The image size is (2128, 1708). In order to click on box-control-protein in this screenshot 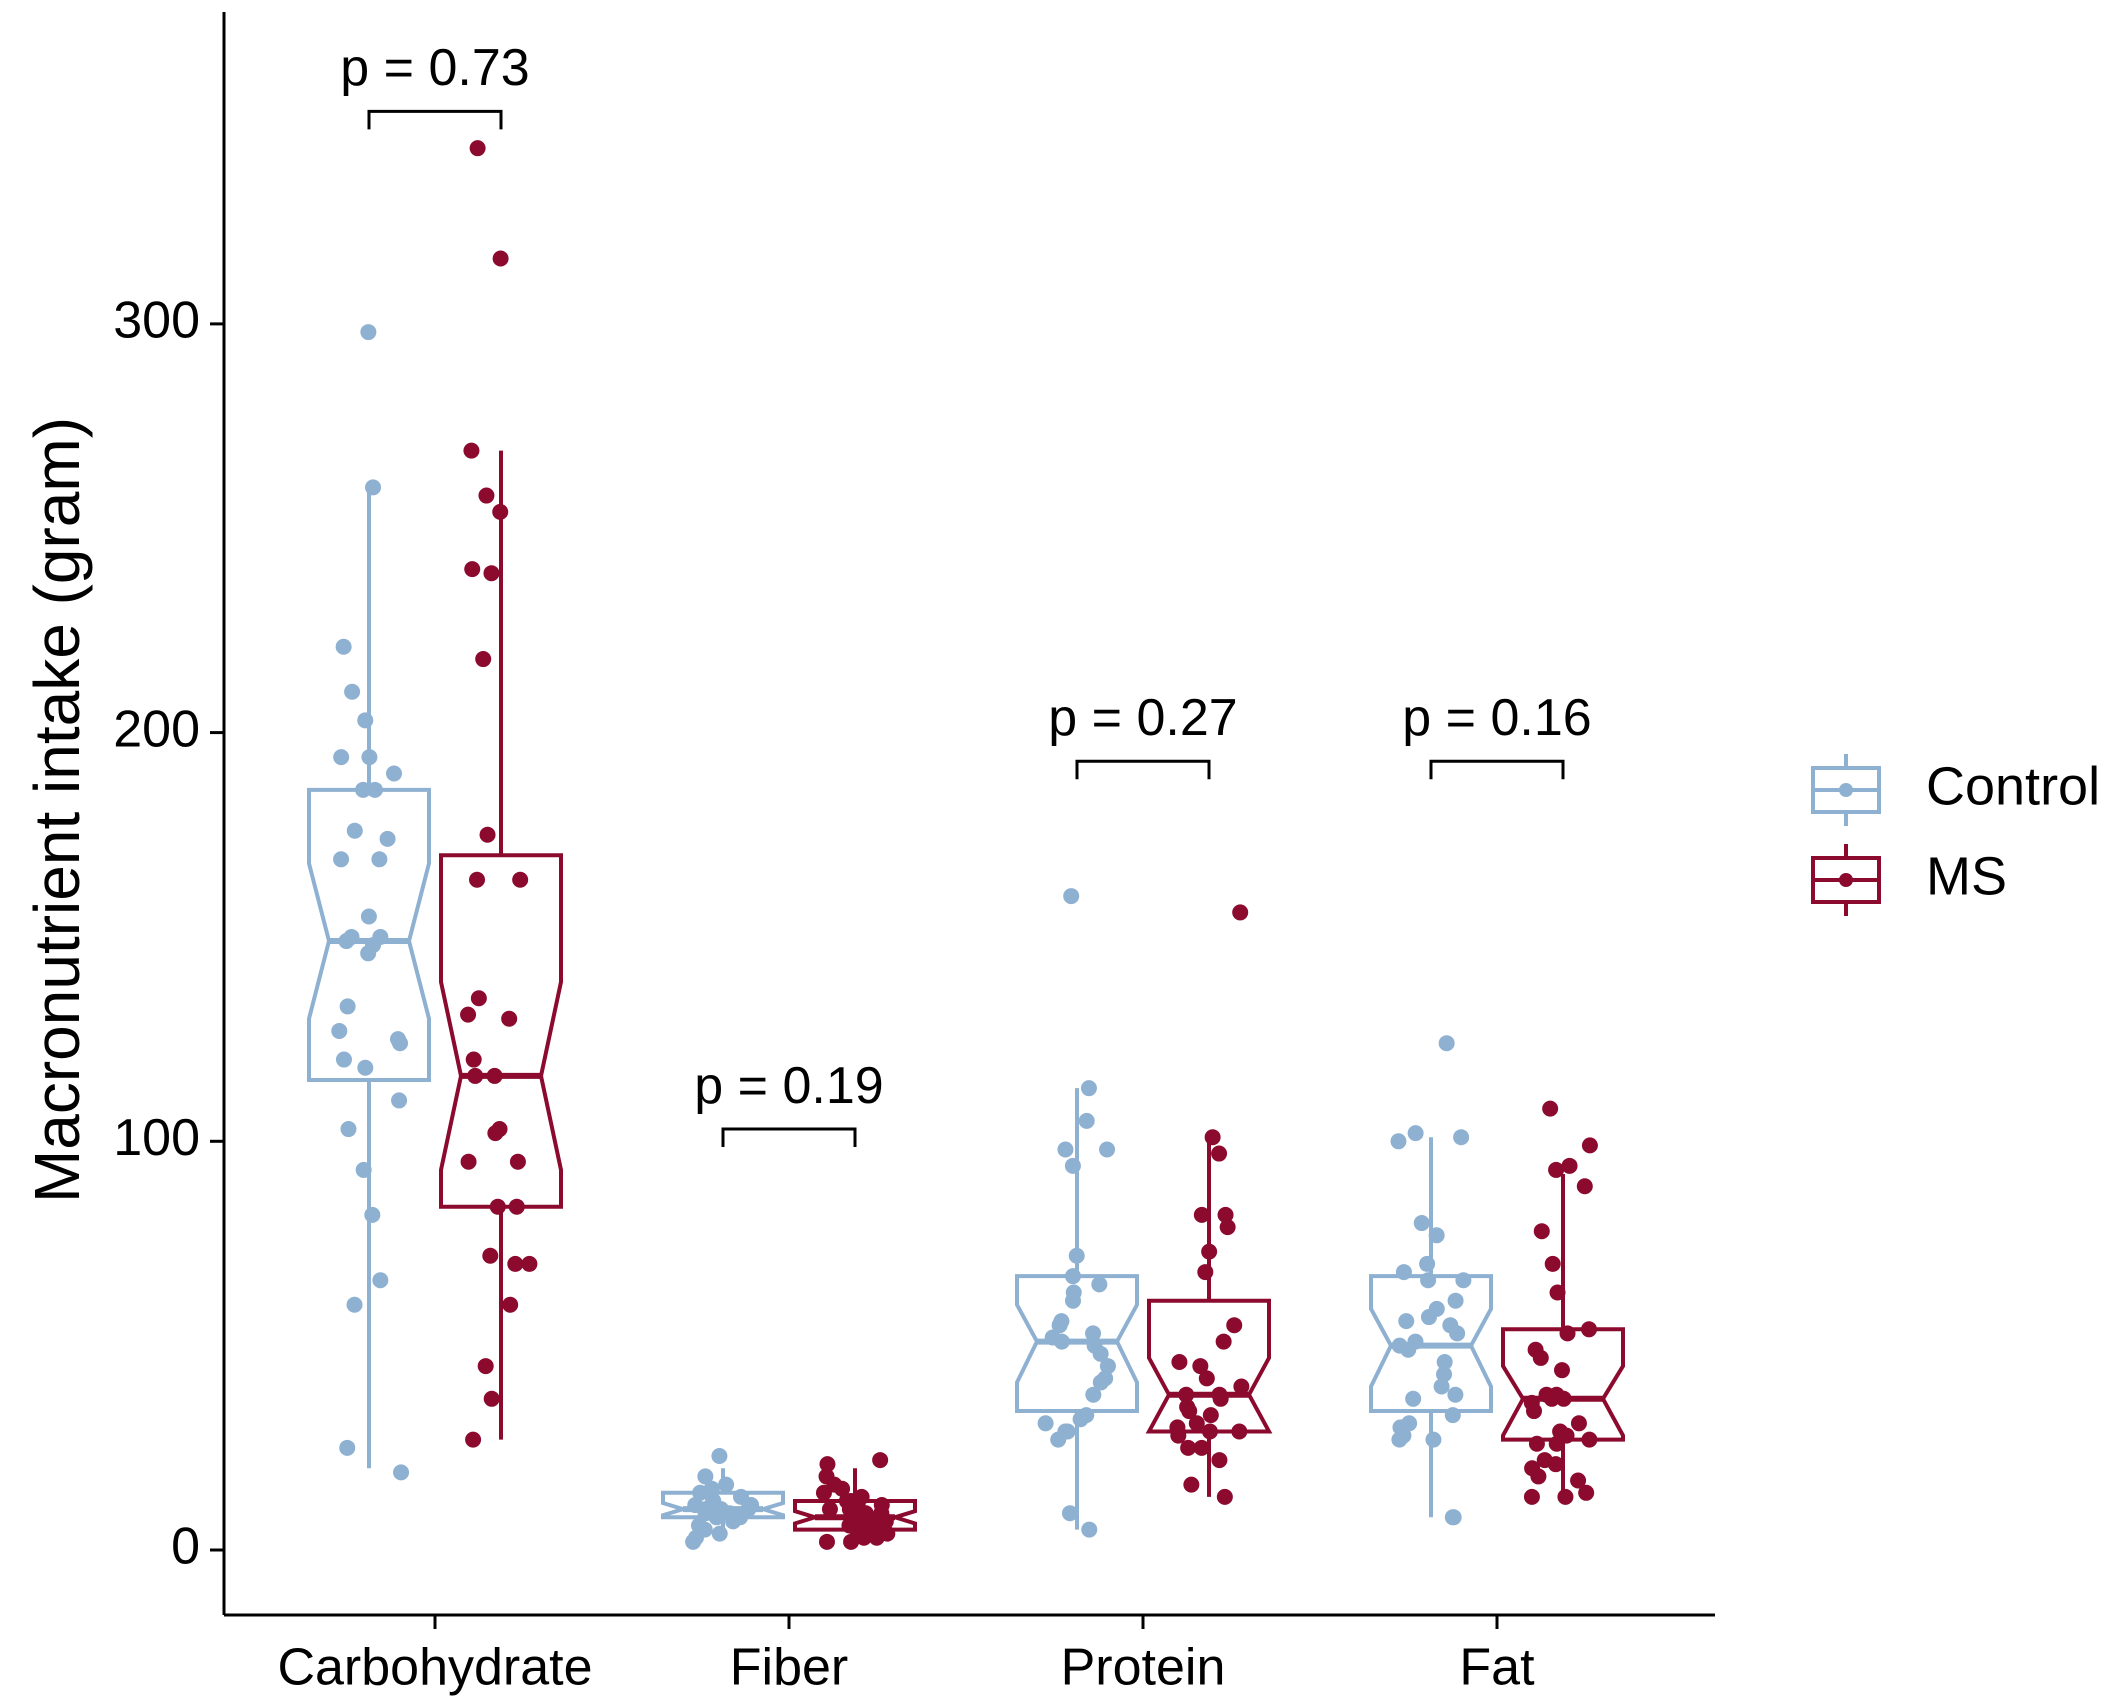, I will do `click(1077, 1309)`.